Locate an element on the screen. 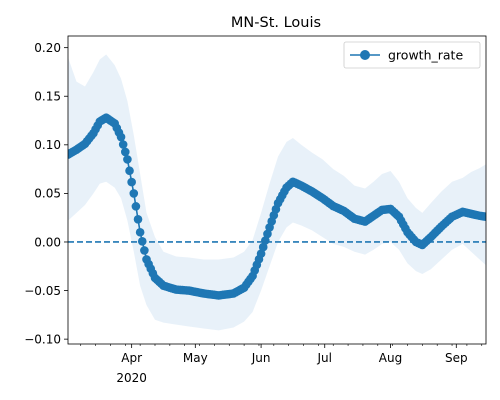 The image size is (500, 400). y-tick-label: 0.20 is located at coordinates (47, 48).